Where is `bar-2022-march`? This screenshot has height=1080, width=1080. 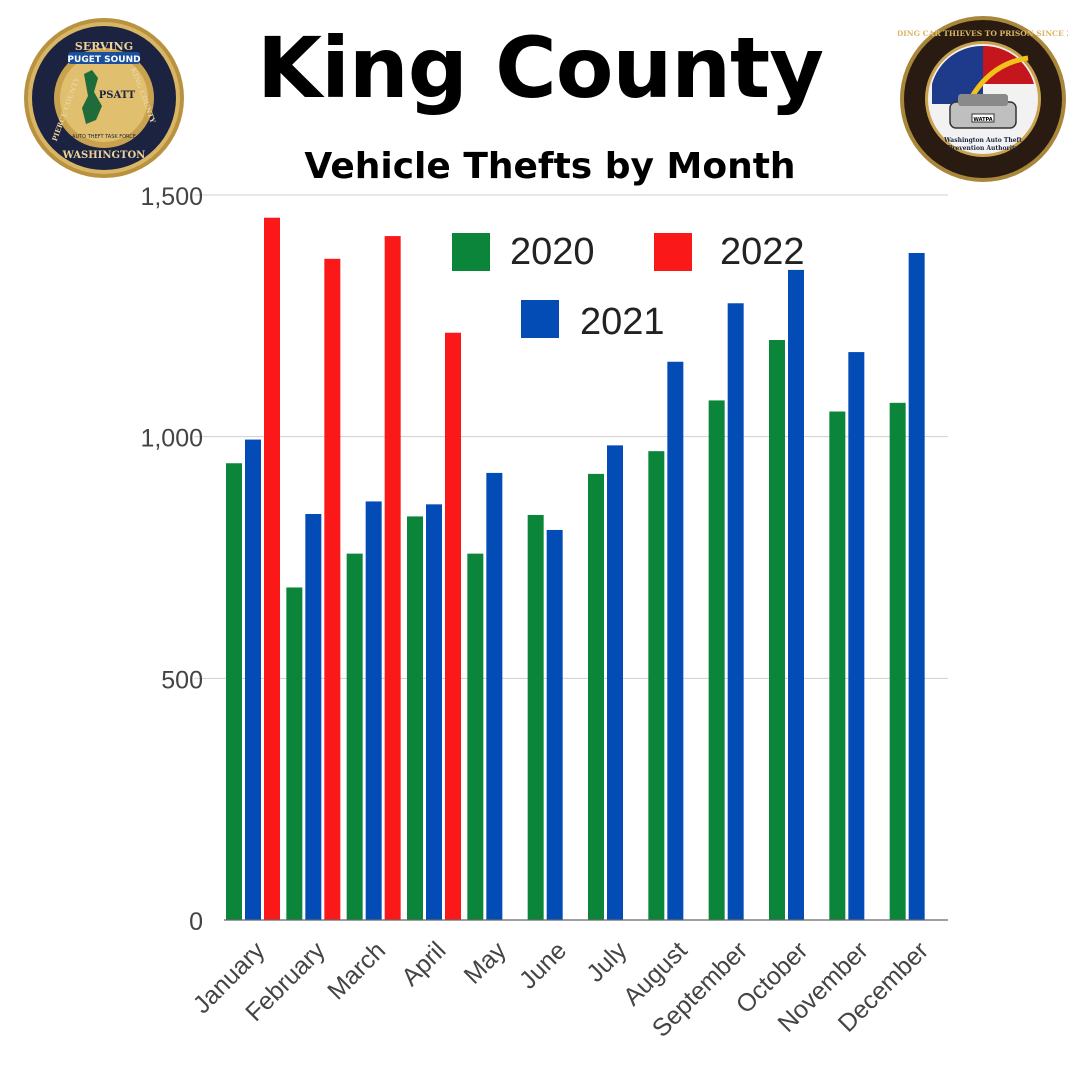 bar-2022-march is located at coordinates (392, 578).